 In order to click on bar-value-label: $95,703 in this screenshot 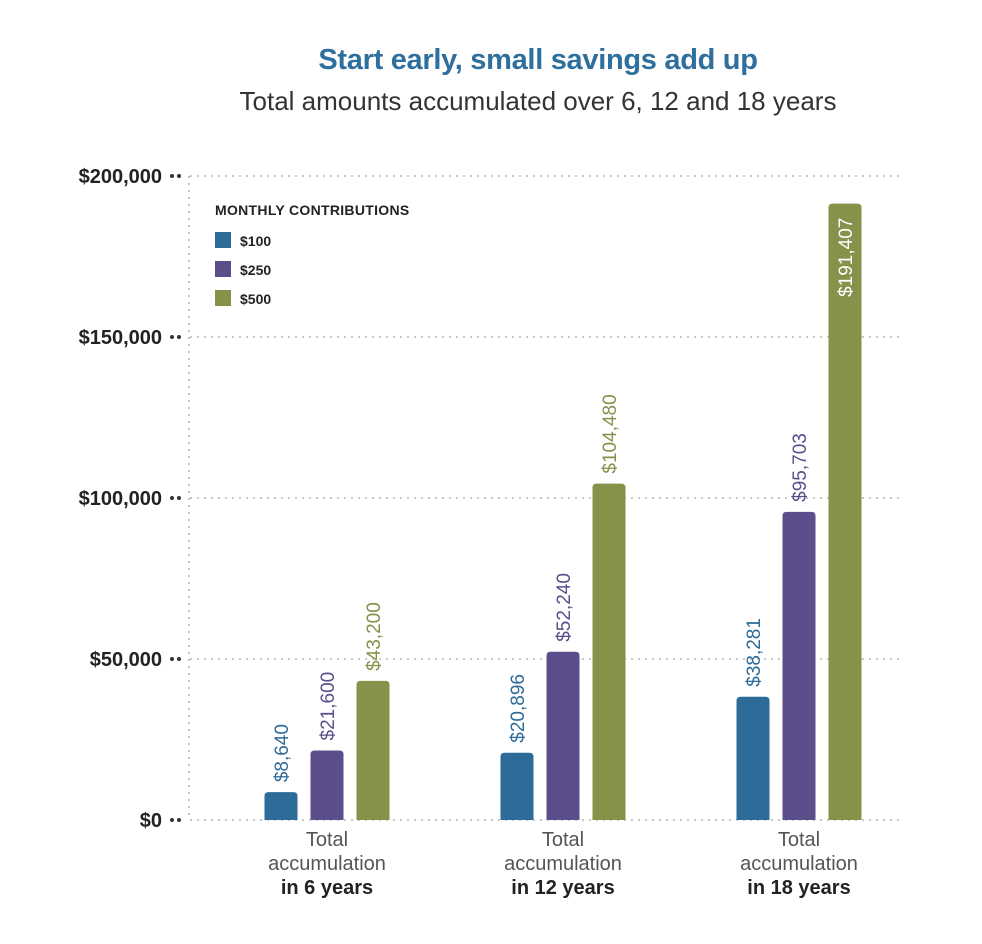, I will do `click(800, 467)`.